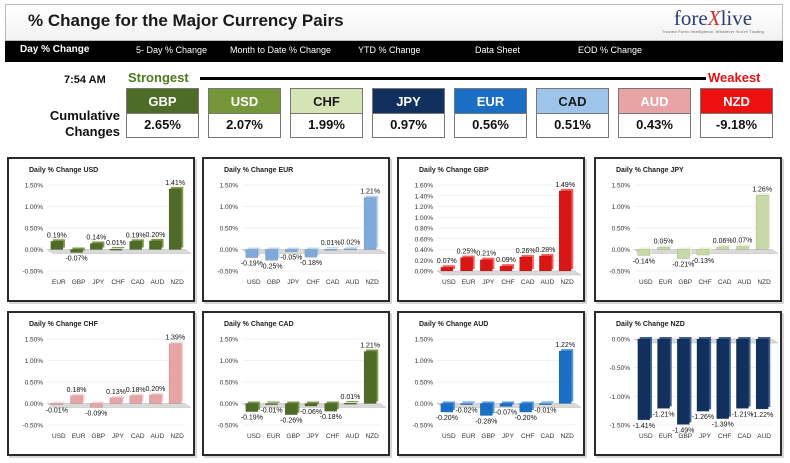 This screenshot has height=463, width=790. I want to click on y-tick-label: 0.20%, so click(424, 261).